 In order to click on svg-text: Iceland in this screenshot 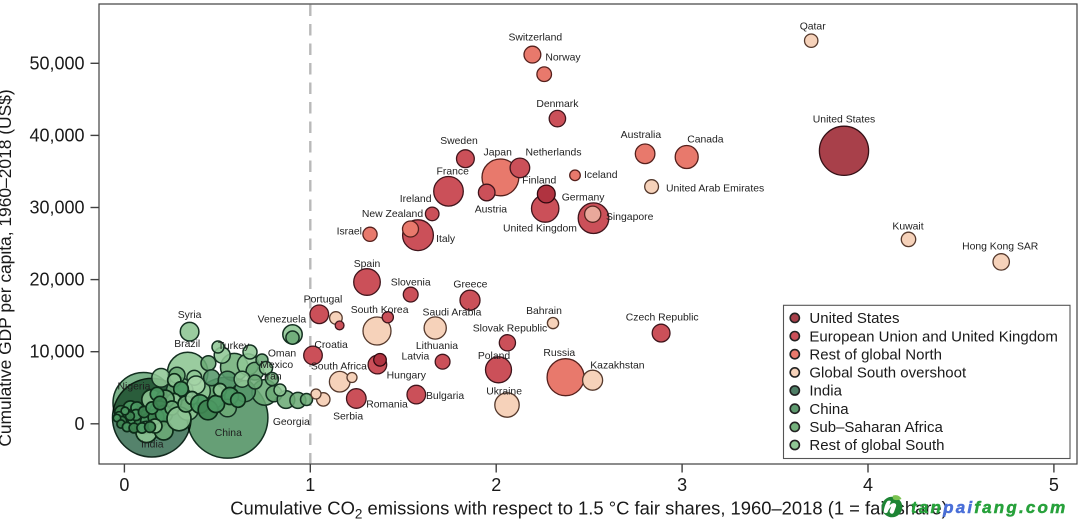, I will do `click(601, 175)`.